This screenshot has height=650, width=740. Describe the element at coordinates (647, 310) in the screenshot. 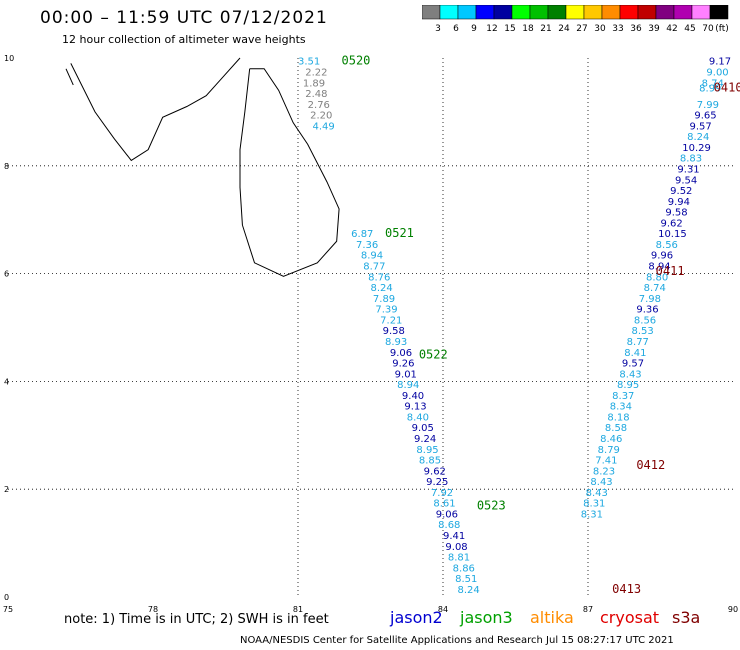

I see `wave-height-label: 9.36` at that location.